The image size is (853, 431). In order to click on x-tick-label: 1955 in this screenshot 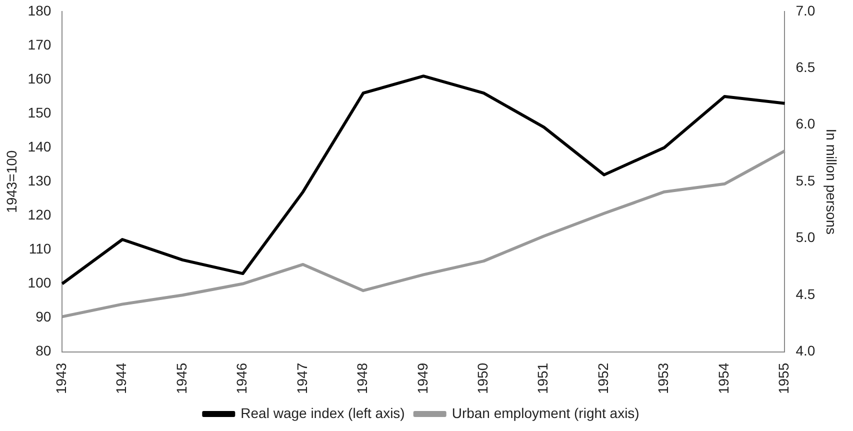, I will do `click(784, 378)`.